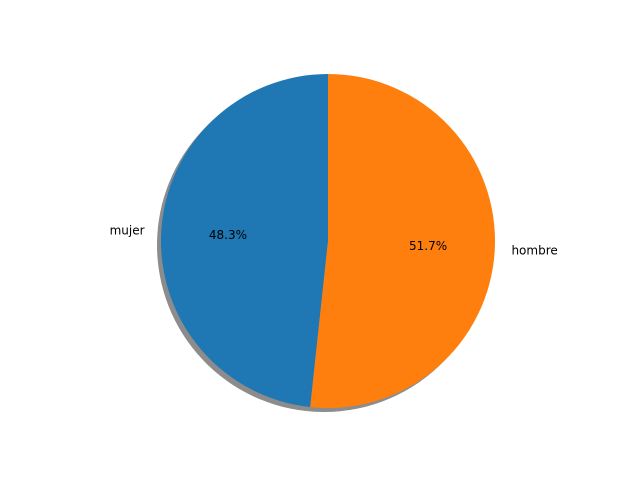 The height and width of the screenshot is (480, 640). What do you see at coordinates (334, 241) in the screenshot?
I see `pie-labels: mujer 48.3% hombre 51.7%` at bounding box center [334, 241].